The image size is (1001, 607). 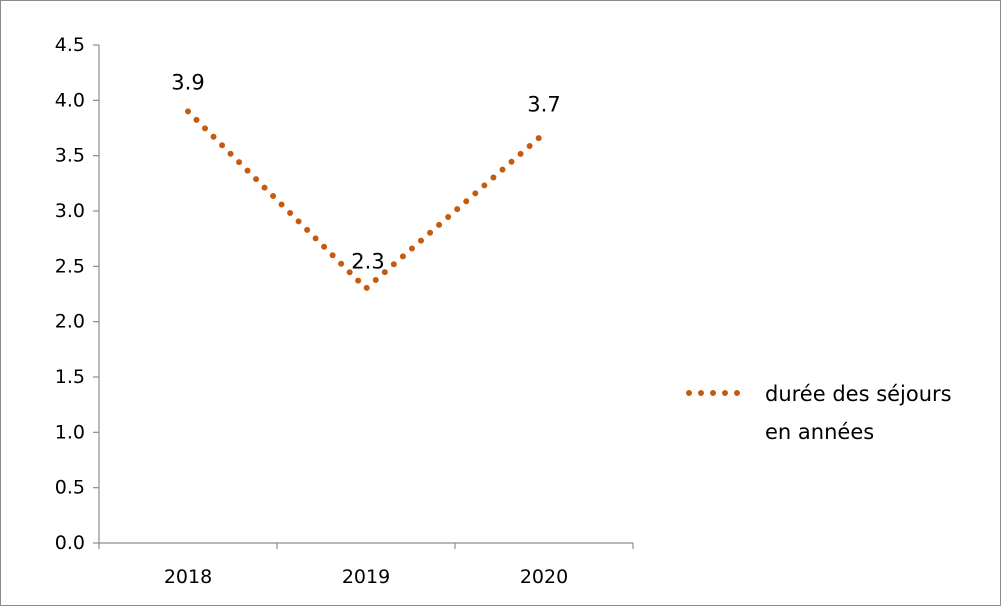 What do you see at coordinates (70, 100) in the screenshot?
I see `y-tick-label: 4.0` at bounding box center [70, 100].